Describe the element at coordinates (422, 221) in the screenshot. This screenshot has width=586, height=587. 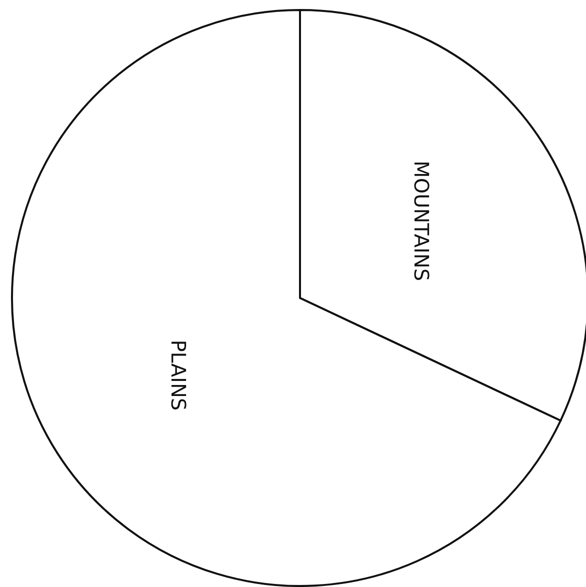
I see `slice-label: MOUNTAINS` at that location.